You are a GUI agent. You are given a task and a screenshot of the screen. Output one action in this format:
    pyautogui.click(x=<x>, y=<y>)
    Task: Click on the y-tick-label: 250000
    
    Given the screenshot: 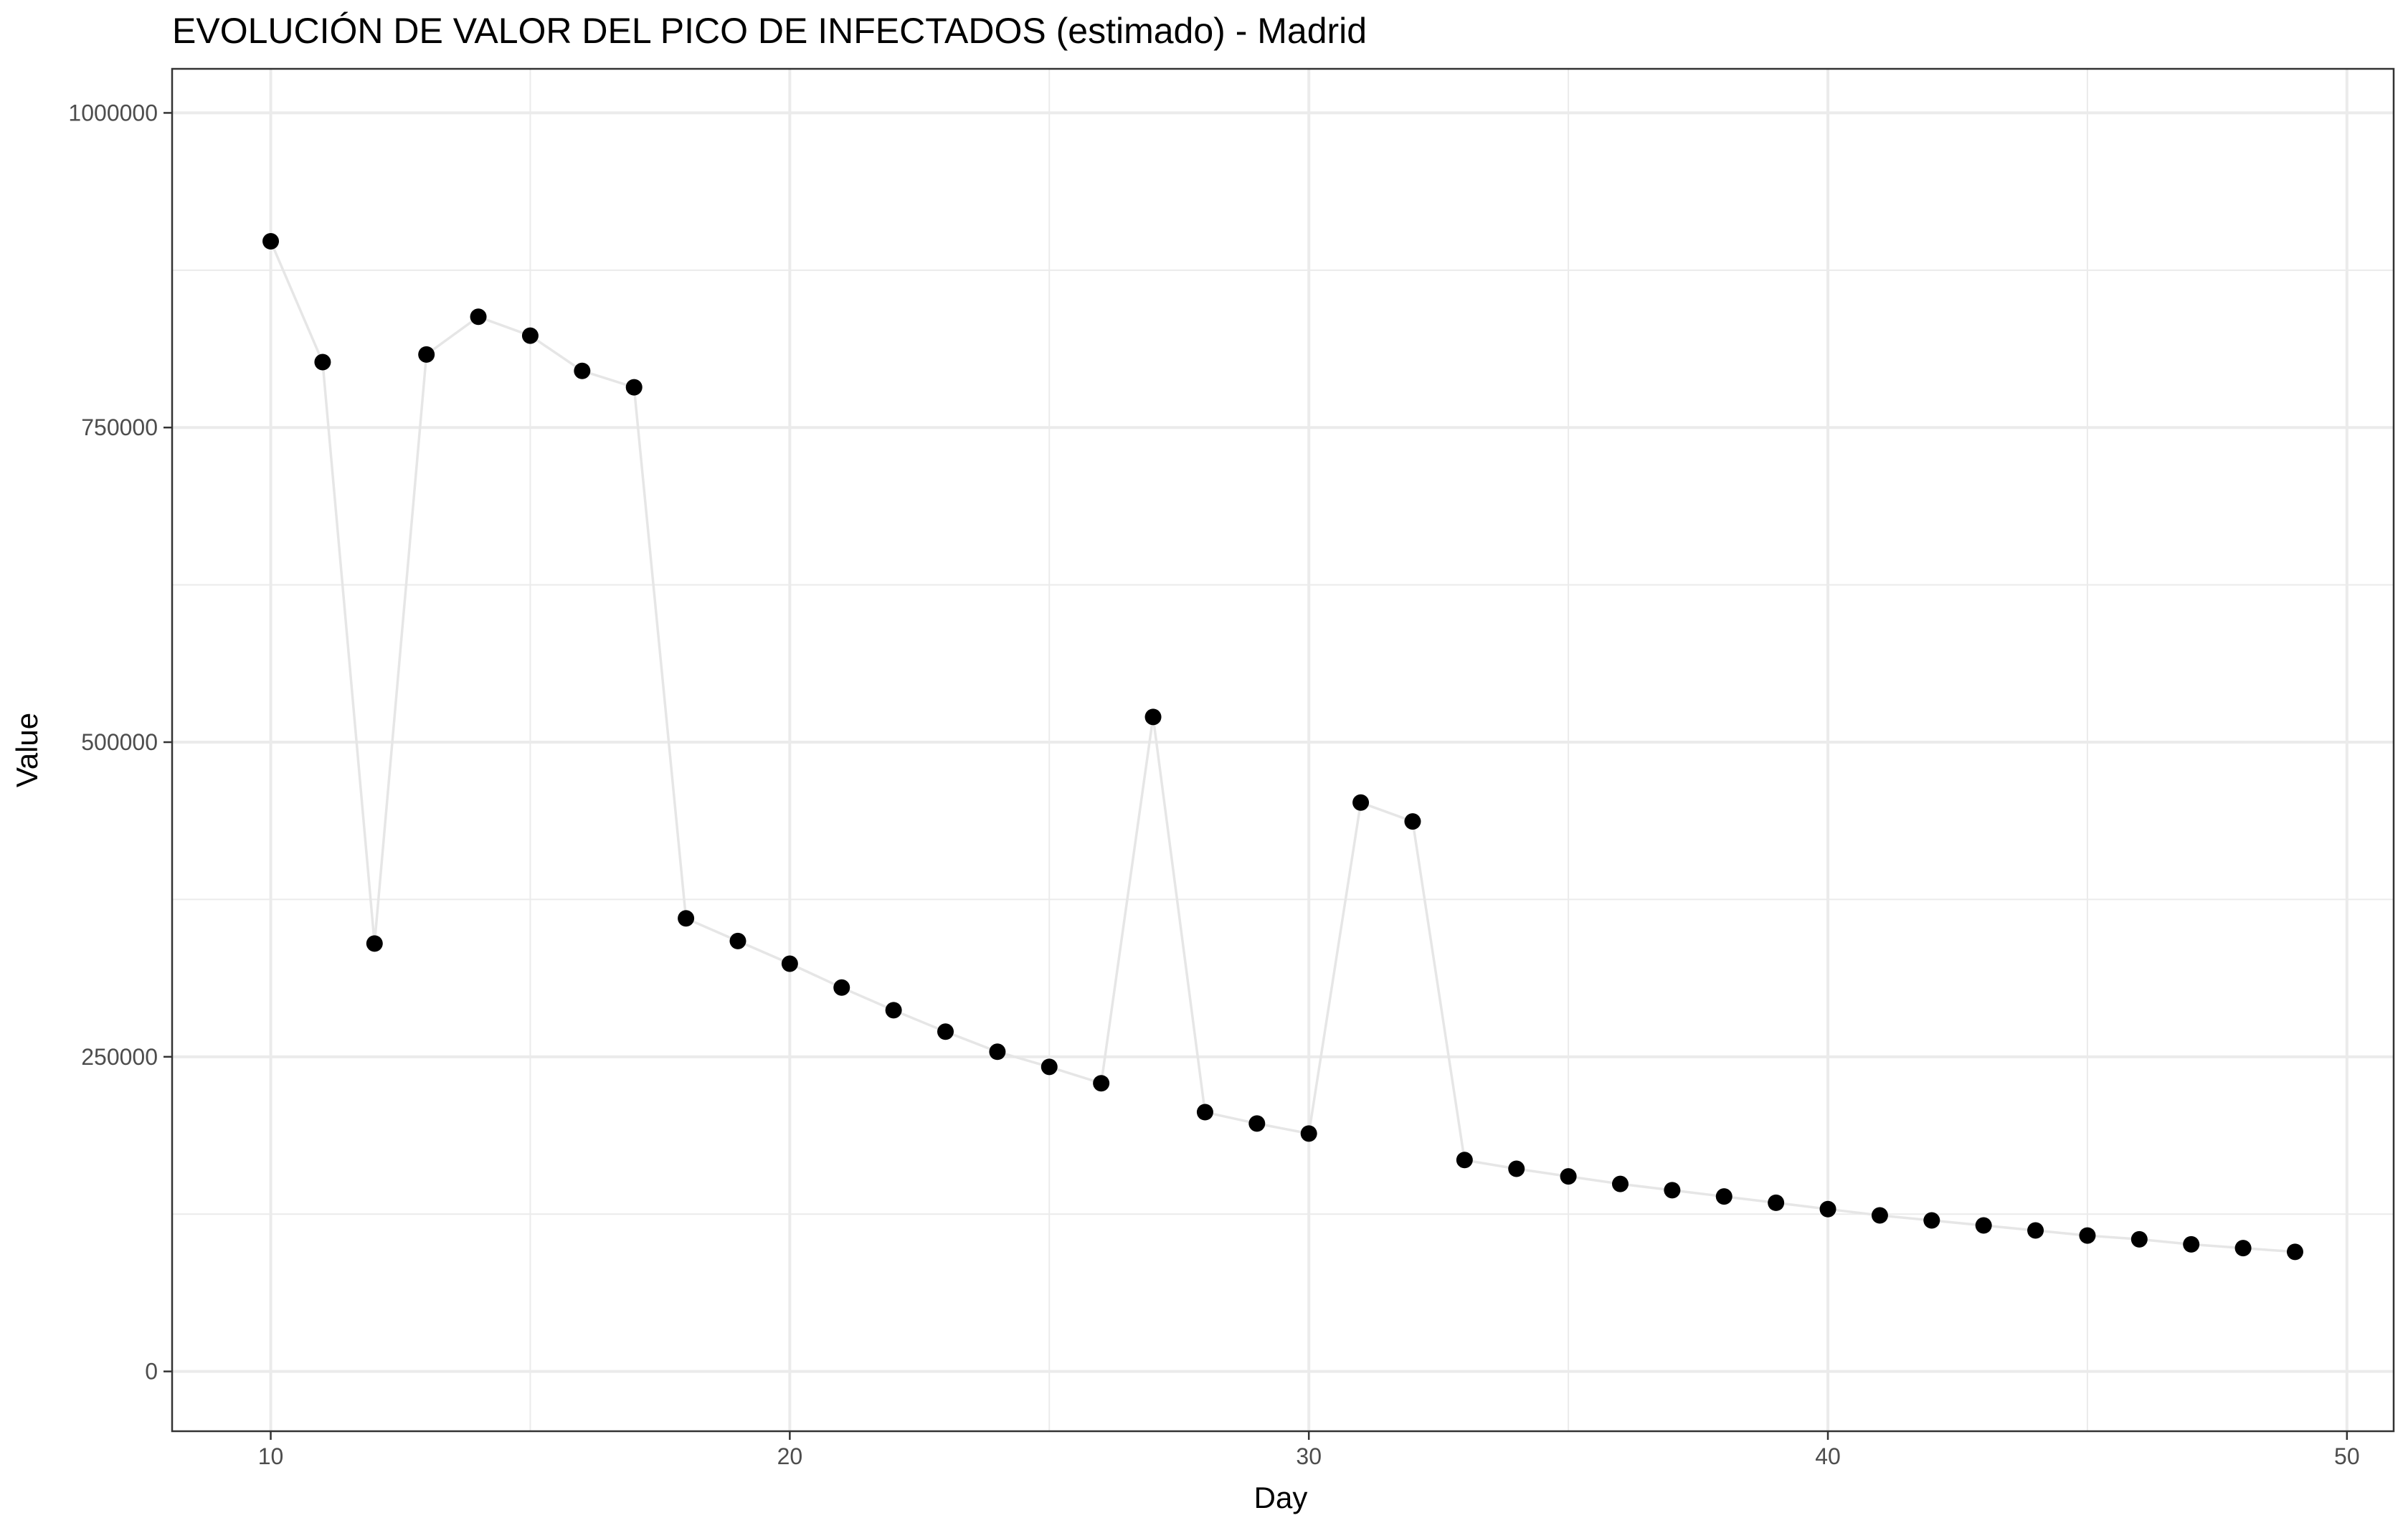 What is the action you would take?
    pyautogui.click(x=119, y=1057)
    